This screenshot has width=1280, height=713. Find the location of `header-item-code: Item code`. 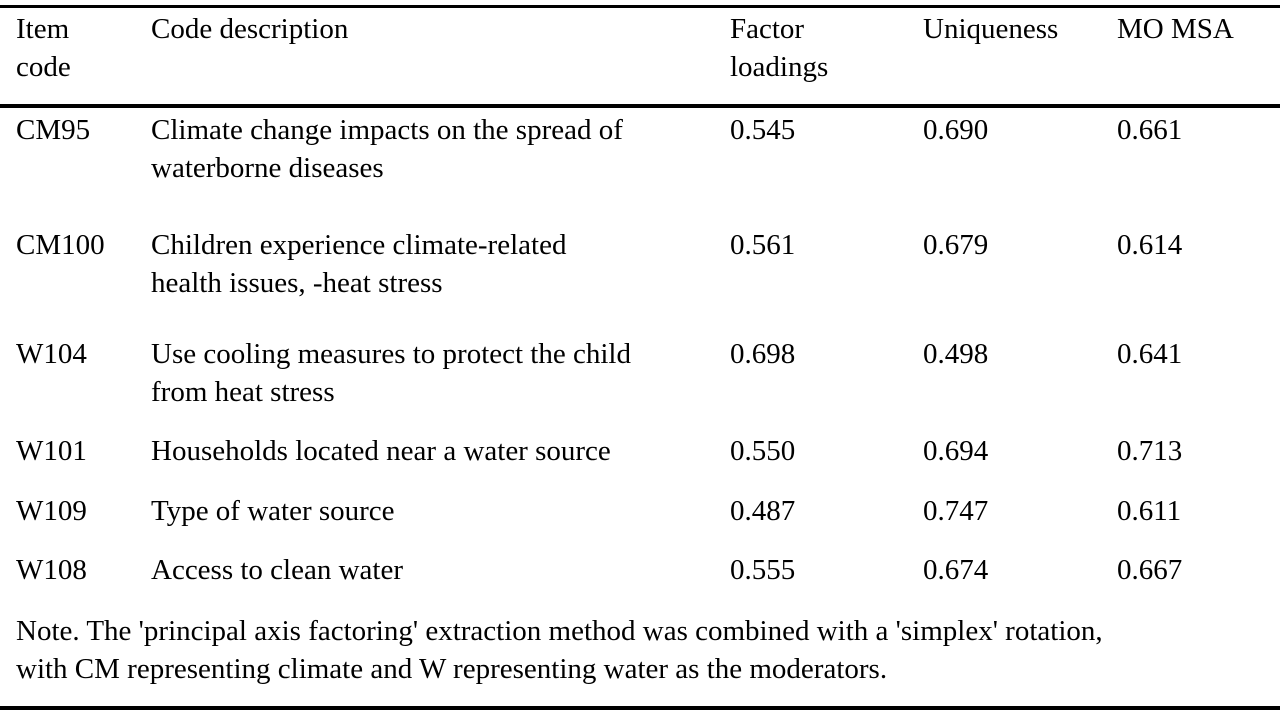

header-item-code: Item code is located at coordinates (43, 48).